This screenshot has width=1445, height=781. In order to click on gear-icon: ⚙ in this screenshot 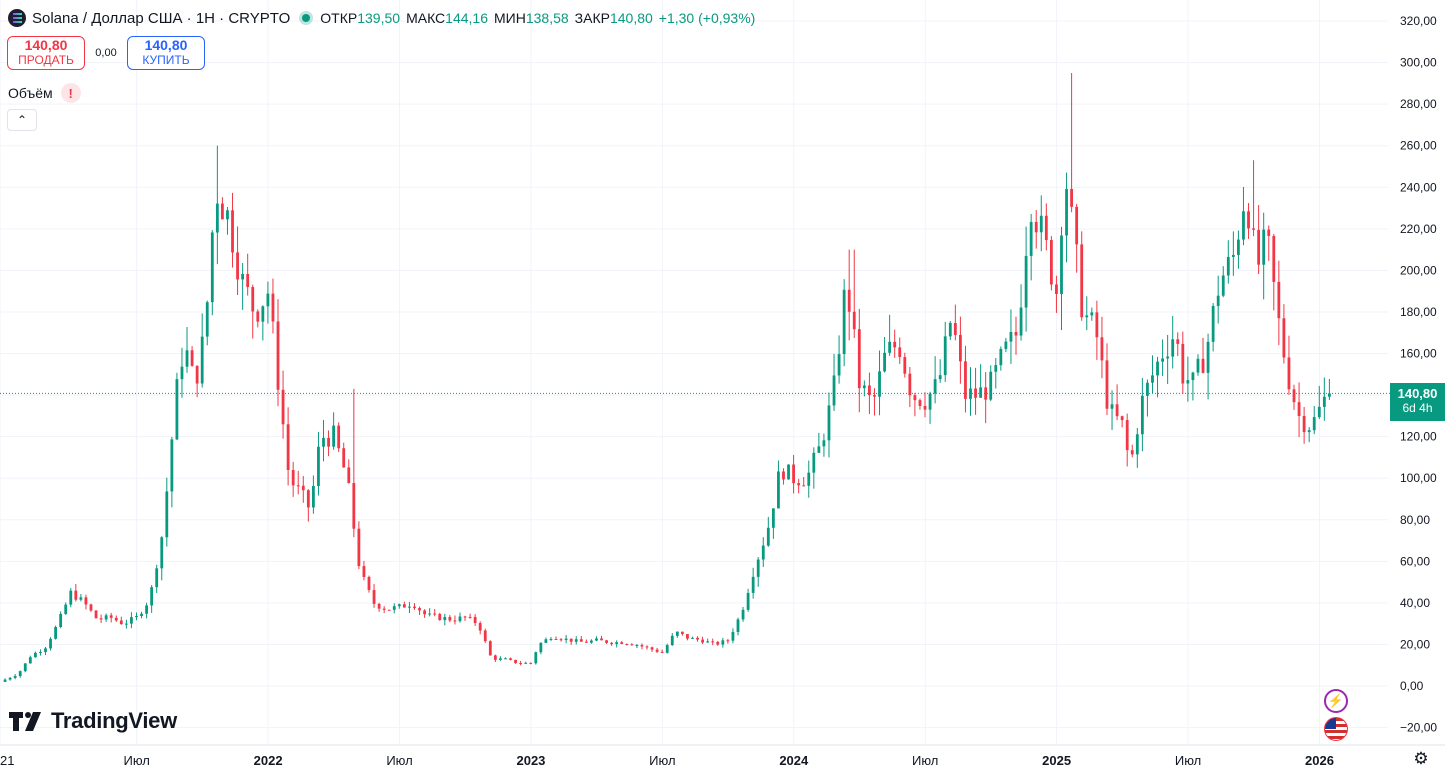, I will do `click(1421, 758)`.